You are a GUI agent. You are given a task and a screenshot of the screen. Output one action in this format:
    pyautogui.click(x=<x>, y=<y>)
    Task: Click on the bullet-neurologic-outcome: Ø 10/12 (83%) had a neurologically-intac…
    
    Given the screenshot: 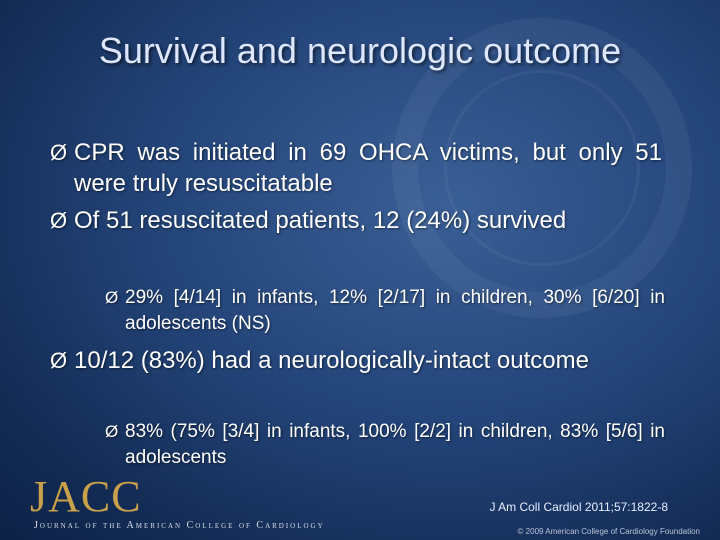 What is the action you would take?
    pyautogui.click(x=356, y=360)
    